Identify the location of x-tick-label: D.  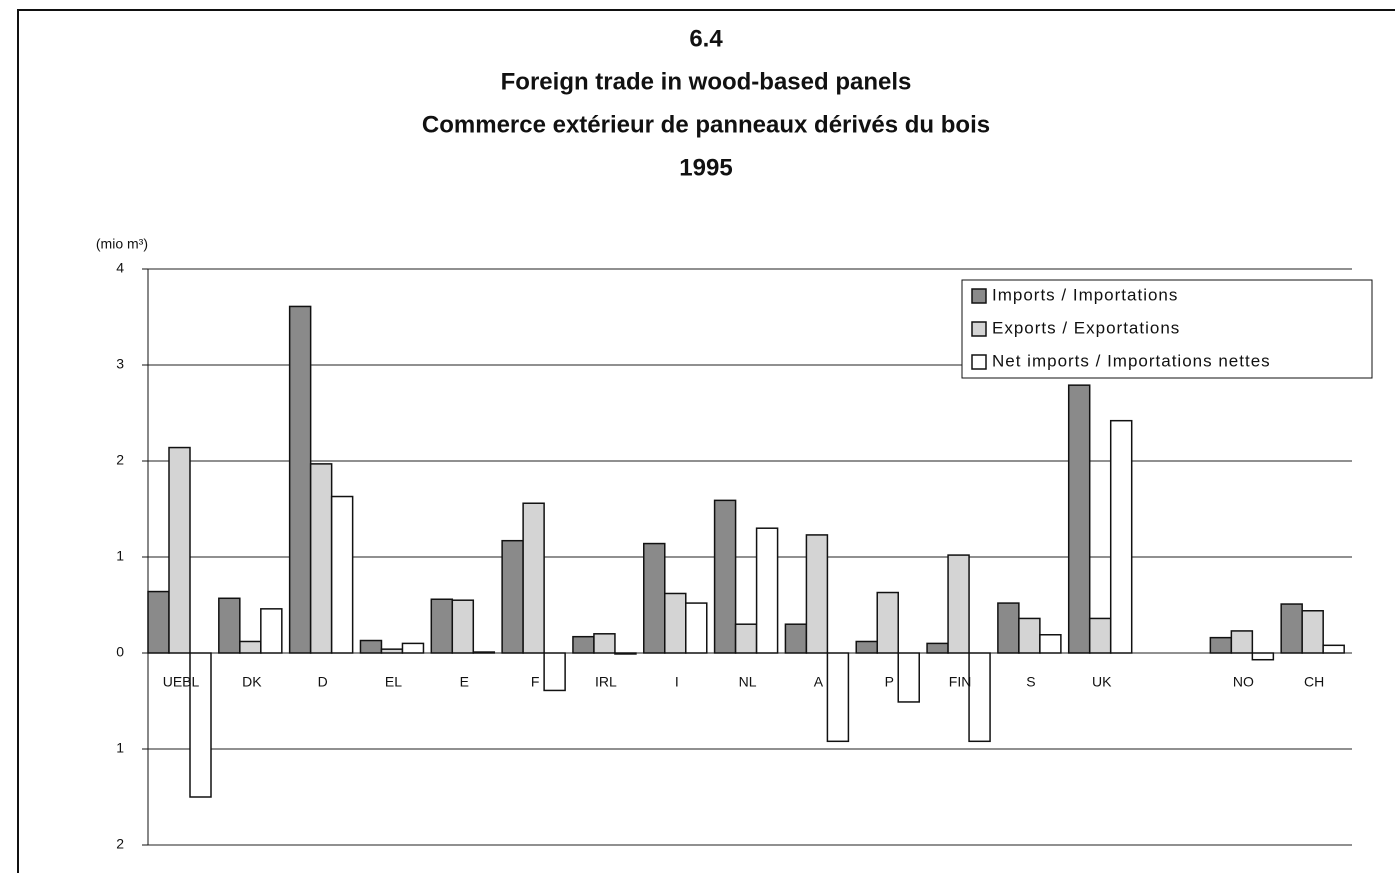
(323, 682).